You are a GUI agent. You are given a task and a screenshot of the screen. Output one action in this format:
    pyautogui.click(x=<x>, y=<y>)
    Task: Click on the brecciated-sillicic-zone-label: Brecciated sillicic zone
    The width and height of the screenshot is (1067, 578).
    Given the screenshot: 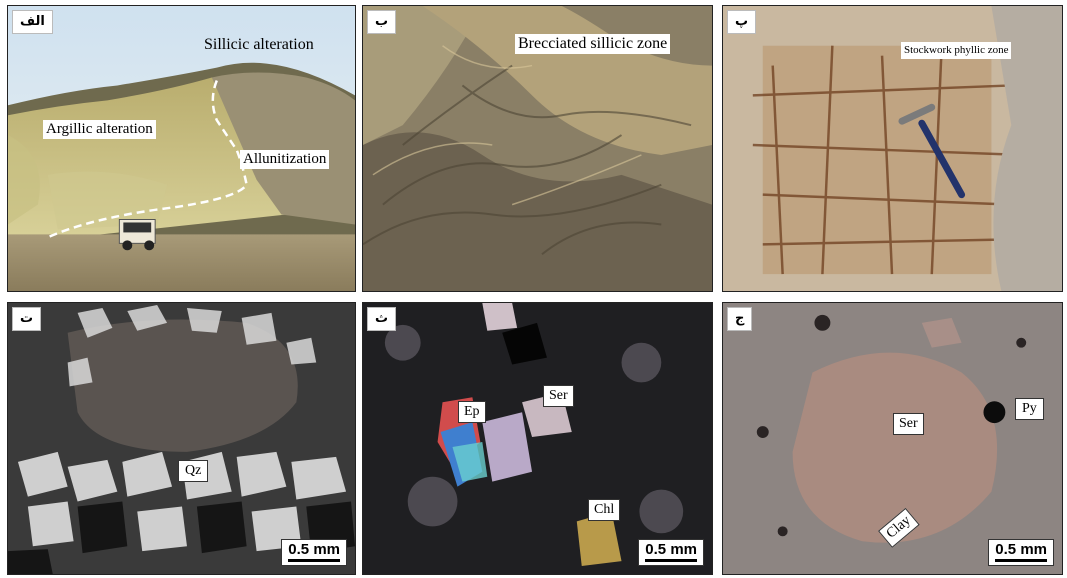 What is the action you would take?
    pyautogui.click(x=593, y=44)
    